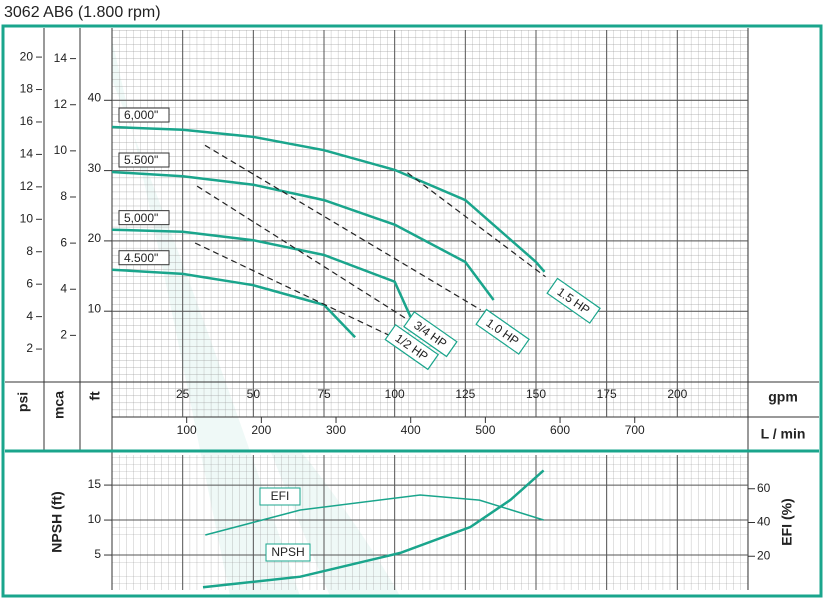  Describe the element at coordinates (23, 402) in the screenshot. I see `axis-title: psi` at that location.